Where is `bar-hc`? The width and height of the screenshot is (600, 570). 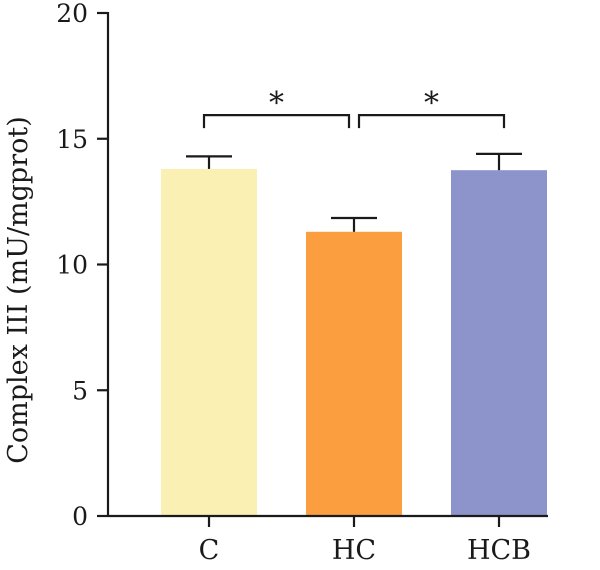 bar-hc is located at coordinates (354, 373).